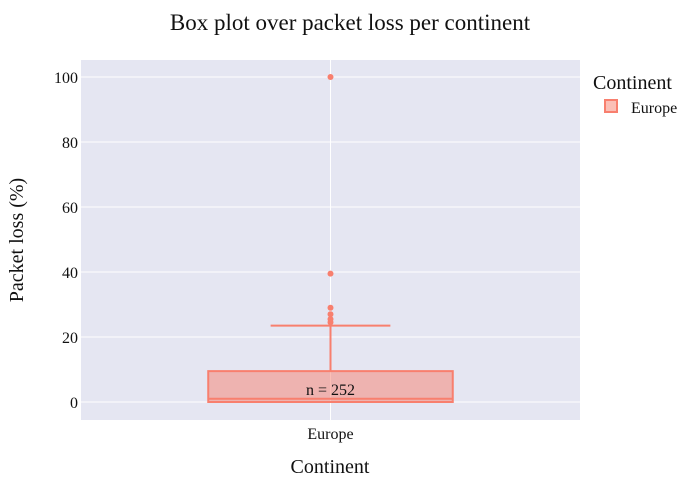 This screenshot has height=500, width=700. Describe the element at coordinates (350, 22) in the screenshot. I see `chart-title: Box plot over packet loss per continent` at that location.